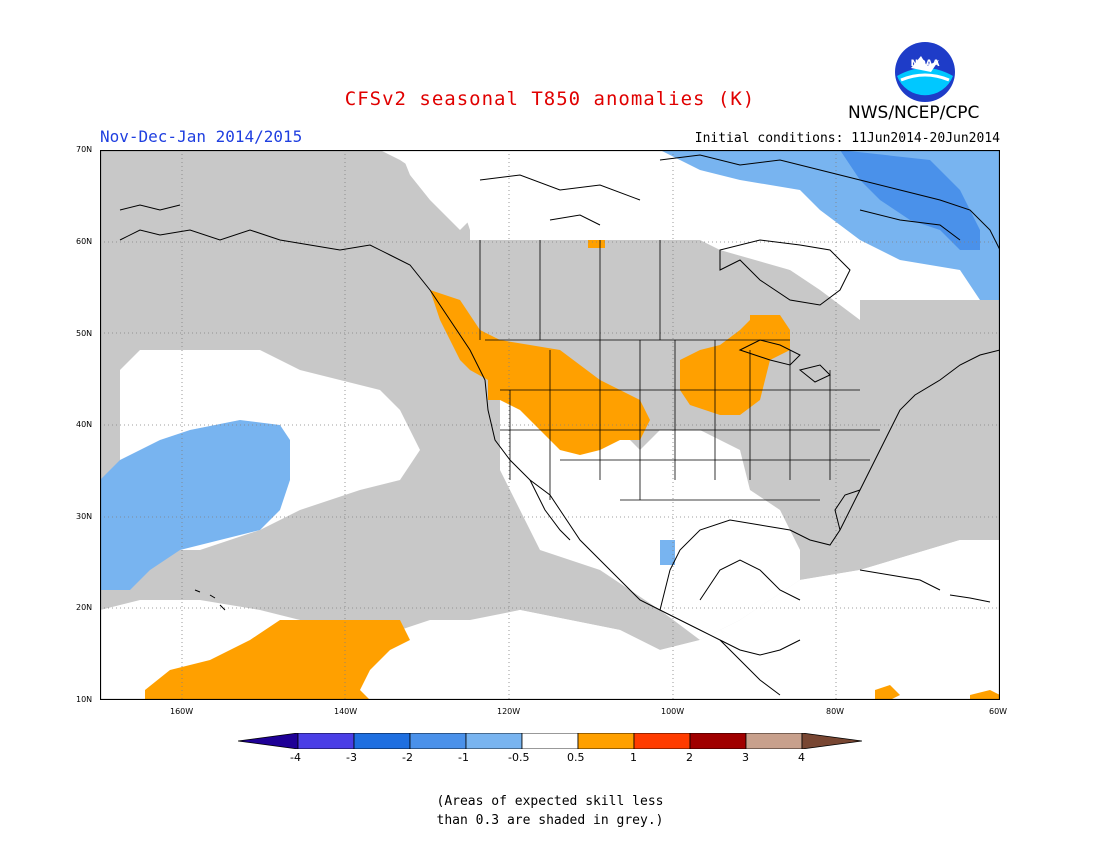 The image size is (1100, 850). Describe the element at coordinates (84, 699) in the screenshot. I see `lat-tick-10n: 10N` at that location.